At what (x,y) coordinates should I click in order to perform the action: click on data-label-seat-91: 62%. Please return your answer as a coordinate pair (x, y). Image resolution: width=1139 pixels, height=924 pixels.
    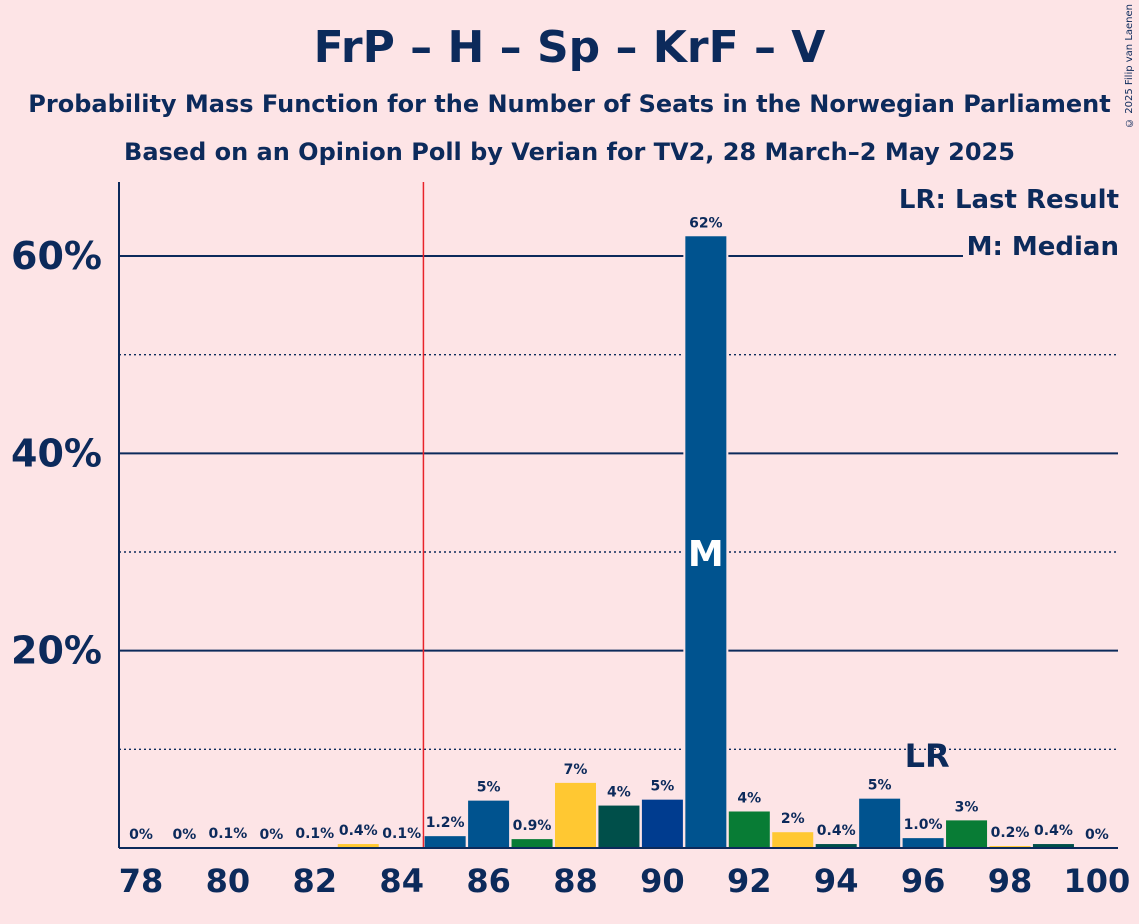
    Looking at the image, I should click on (706, 223).